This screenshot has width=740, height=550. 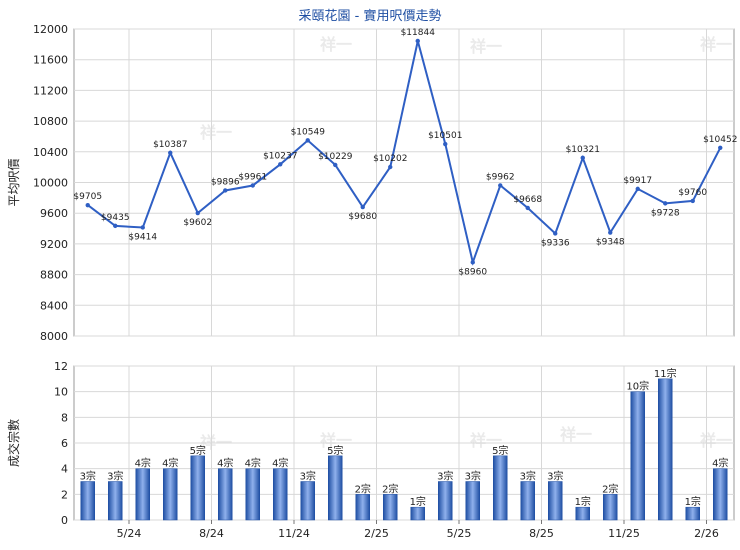 What do you see at coordinates (376, 533) in the screenshot?
I see `x-tick-label: 2/25` at bounding box center [376, 533].